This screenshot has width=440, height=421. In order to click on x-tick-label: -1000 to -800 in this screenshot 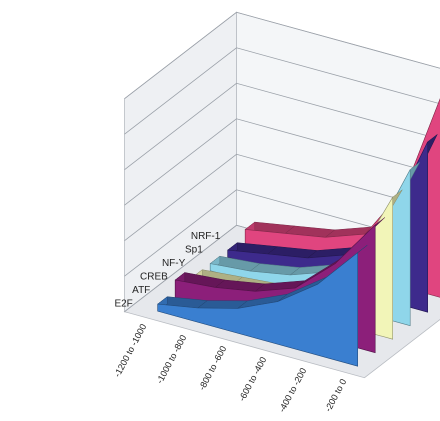, I will do `click(171, 359)`.